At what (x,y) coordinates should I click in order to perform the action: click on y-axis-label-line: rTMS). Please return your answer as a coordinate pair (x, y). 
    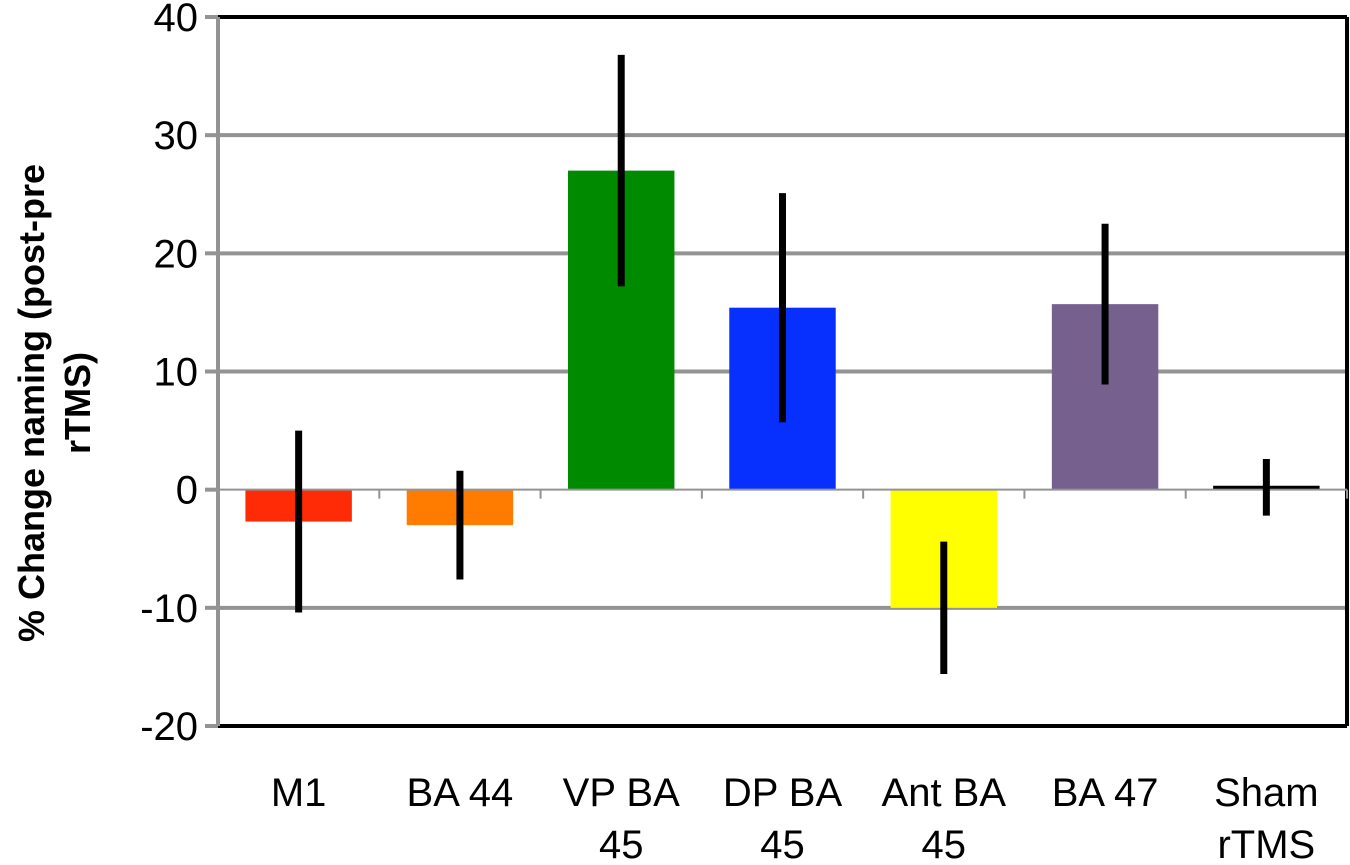
    Looking at the image, I should click on (77, 403).